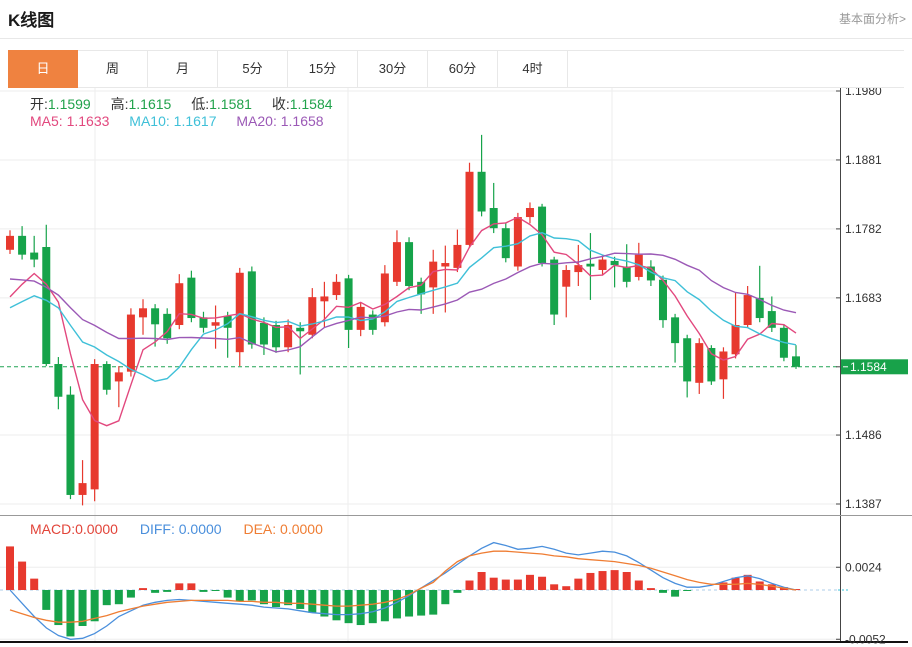 Image resolution: width=912 pixels, height=647 pixels. Describe the element at coordinates (311, 104) in the screenshot. I see `close-value: 1.1584` at that location.